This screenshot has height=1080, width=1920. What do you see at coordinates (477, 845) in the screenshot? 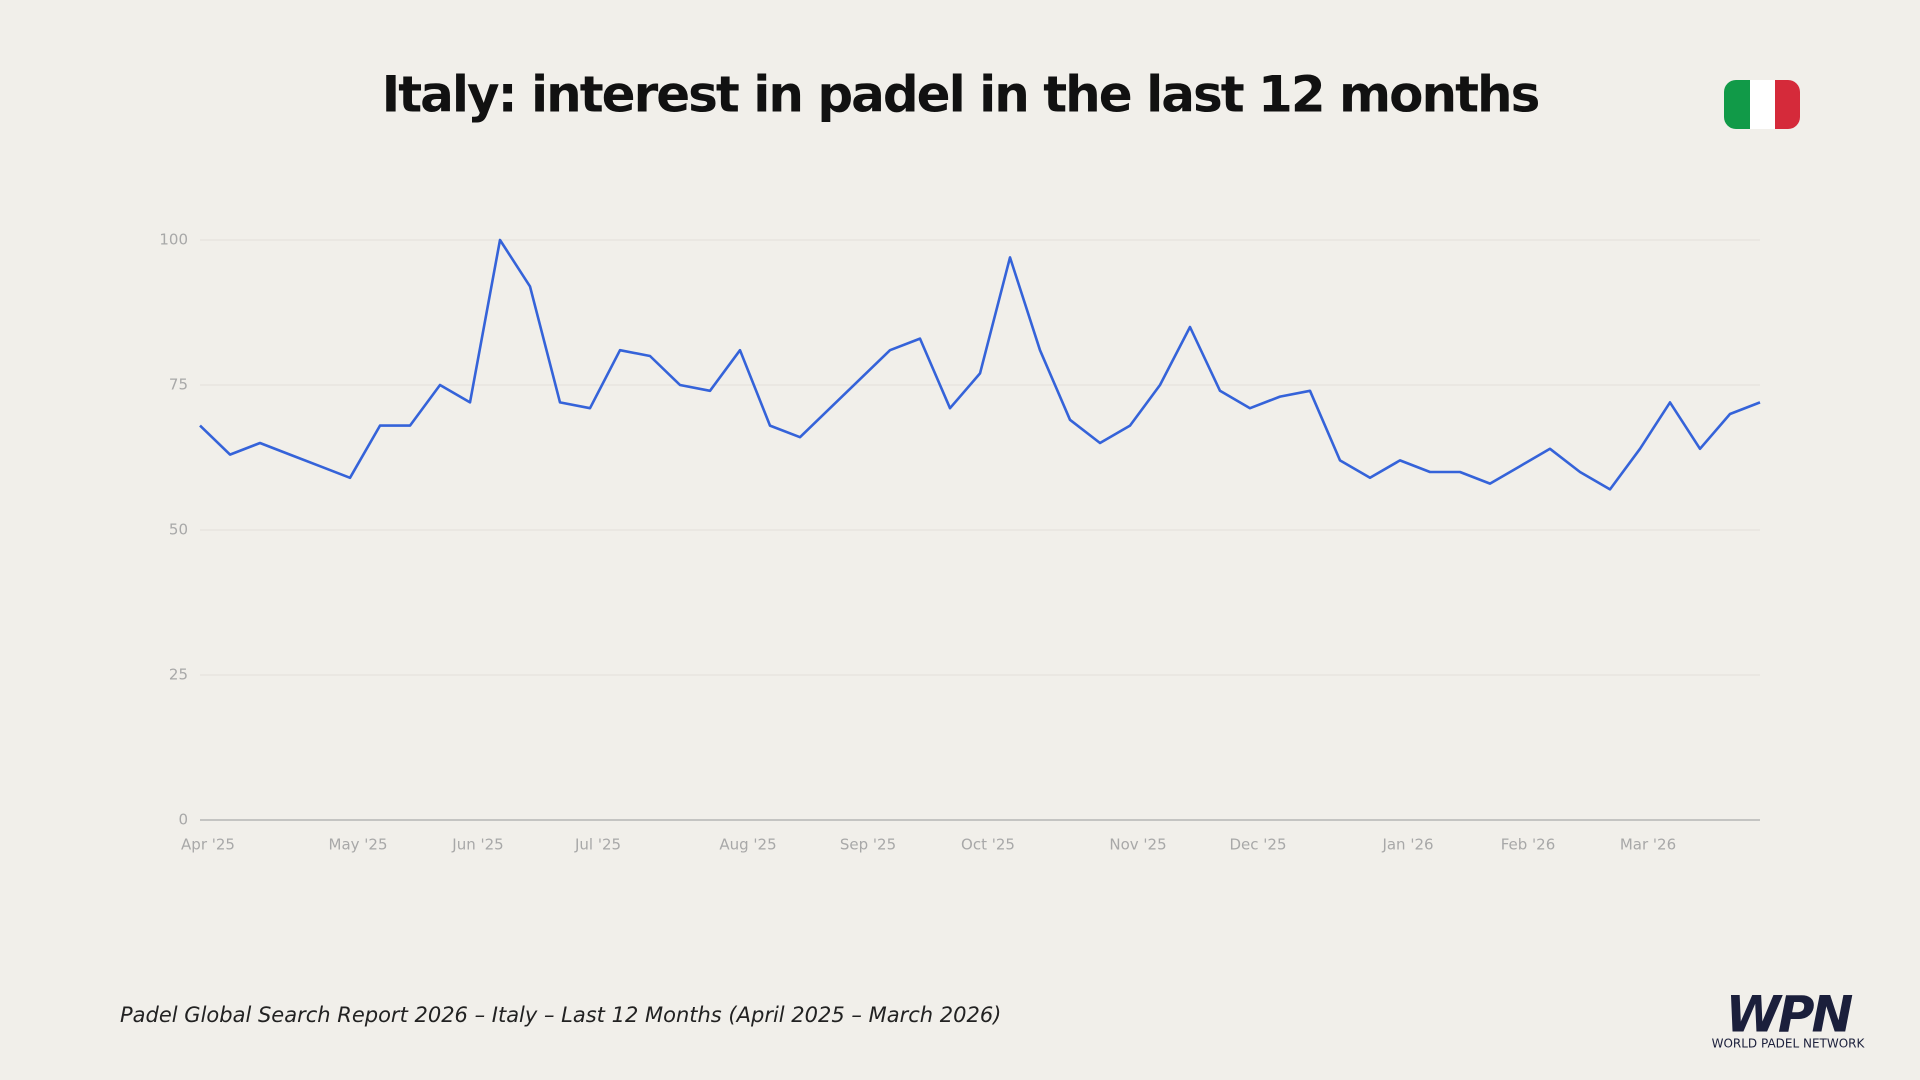
I see `x-tick-label: Jun '25` at bounding box center [477, 845].